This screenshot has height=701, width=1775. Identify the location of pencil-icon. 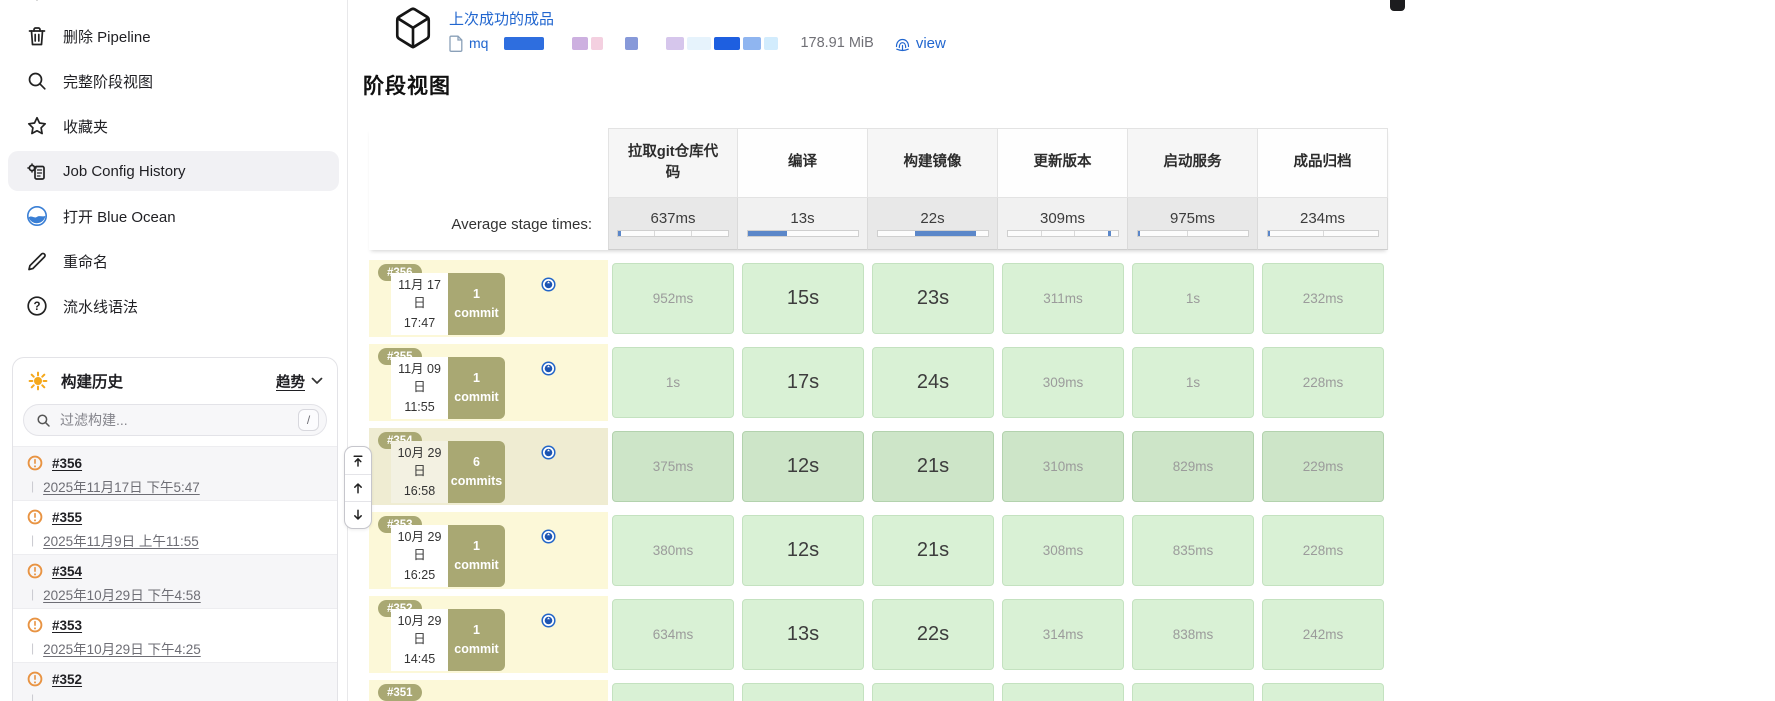
(37, 261).